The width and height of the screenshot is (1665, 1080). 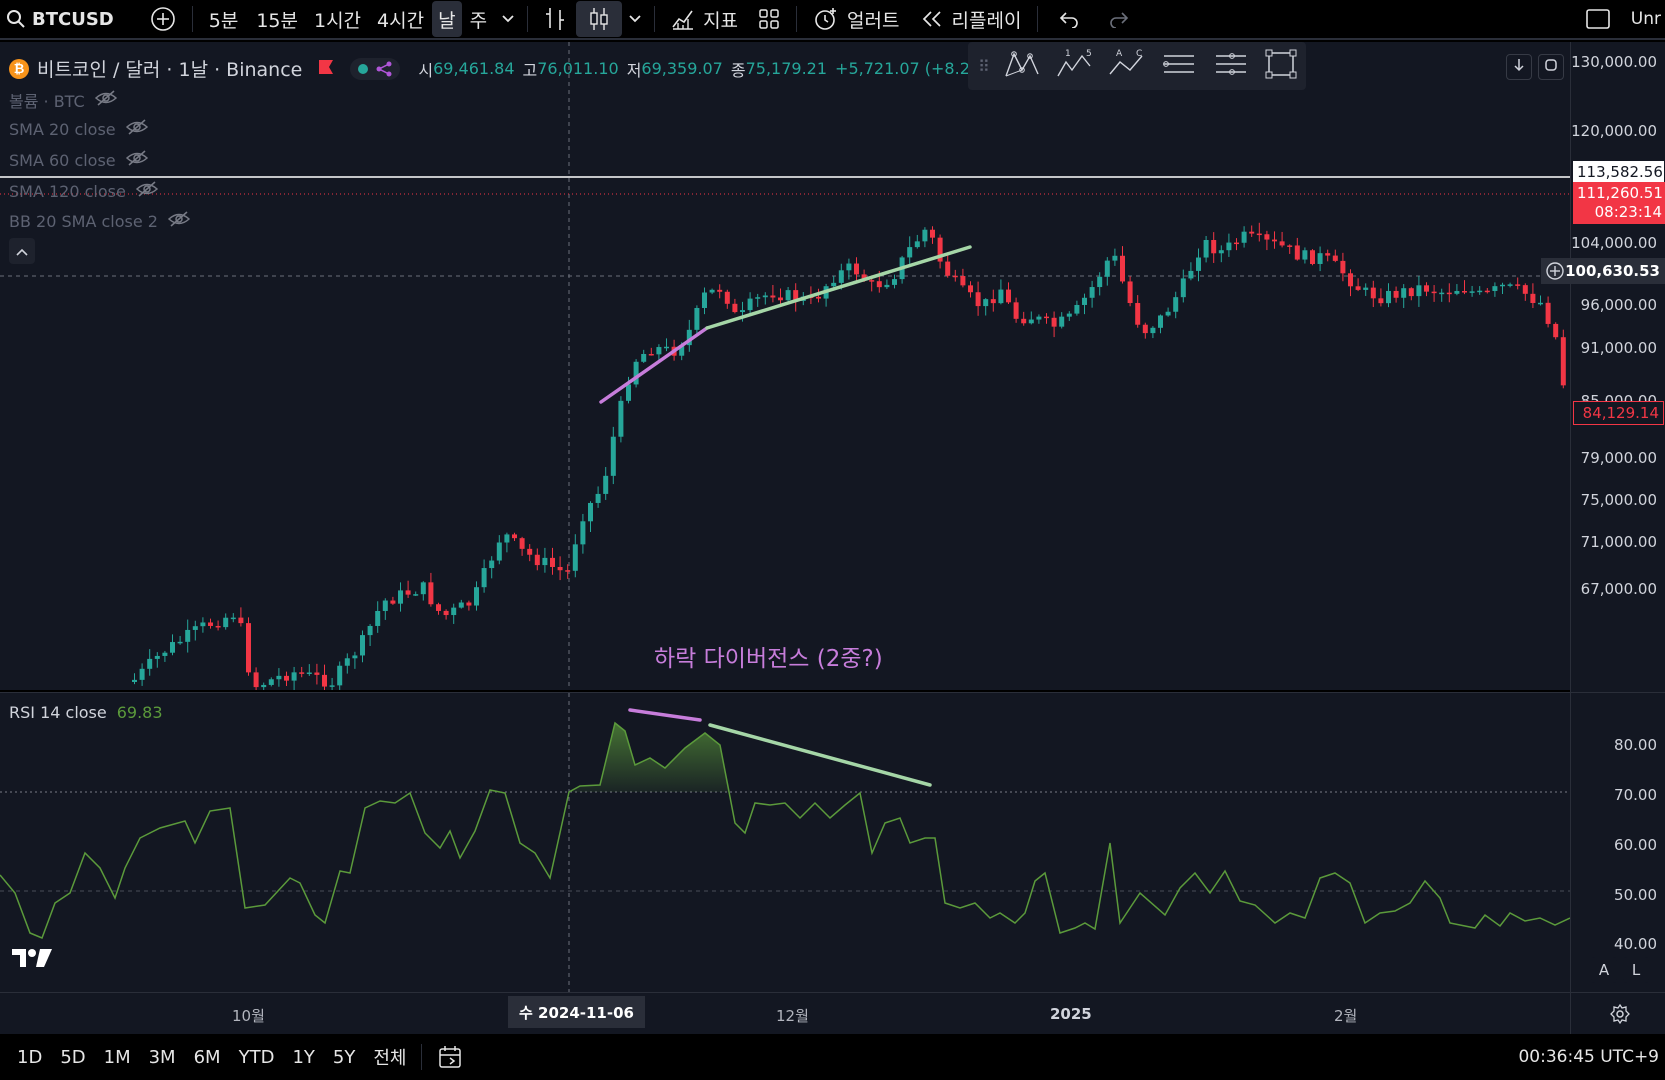 I want to click on range-button: YTD, so click(x=256, y=1057).